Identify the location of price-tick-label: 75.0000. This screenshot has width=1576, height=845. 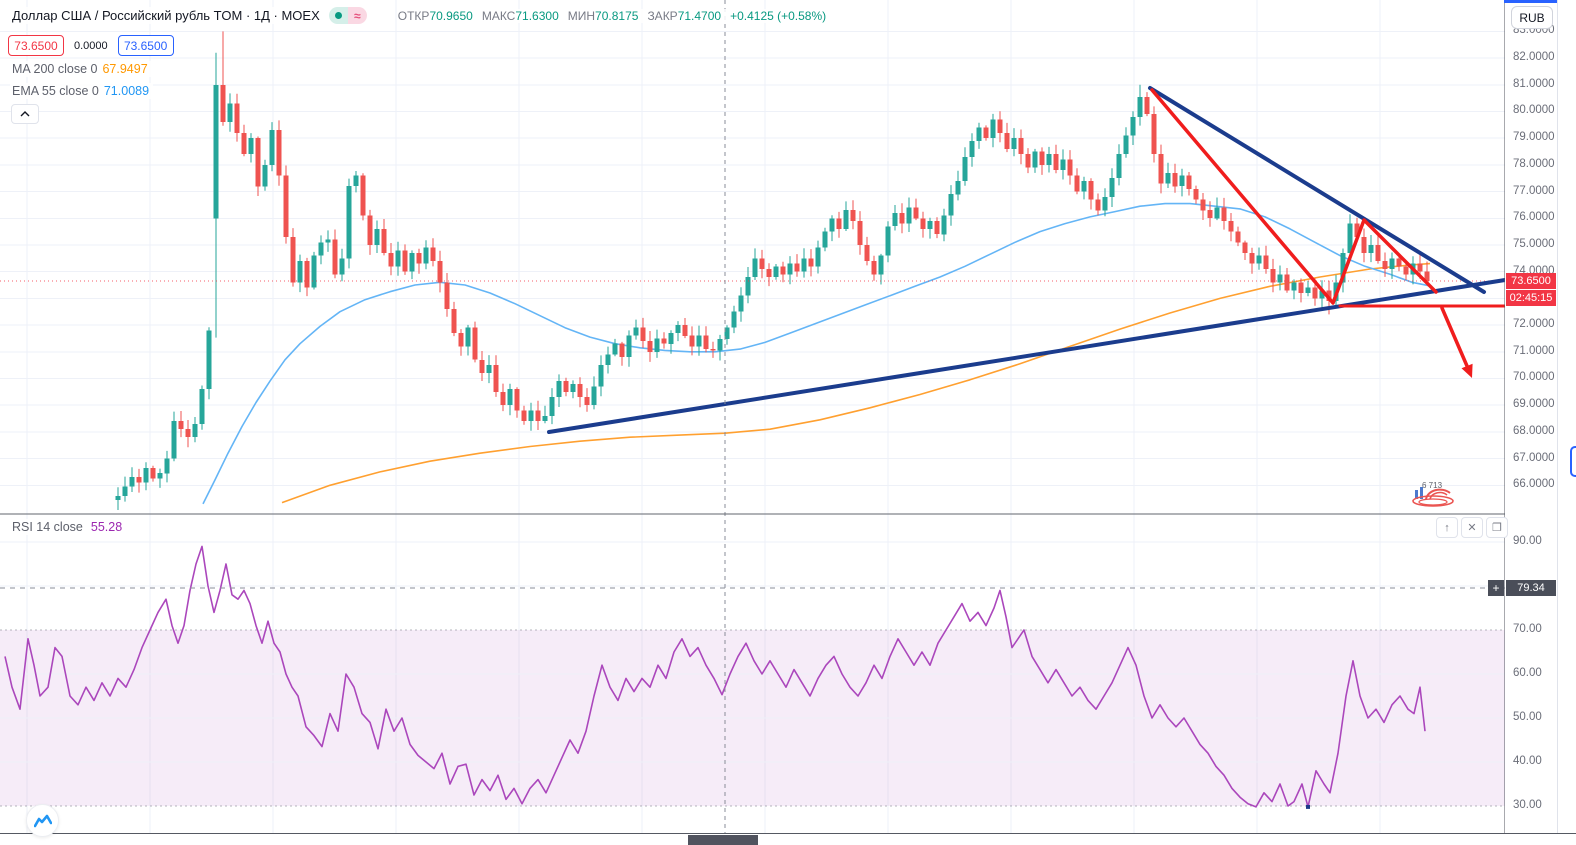
(1534, 244).